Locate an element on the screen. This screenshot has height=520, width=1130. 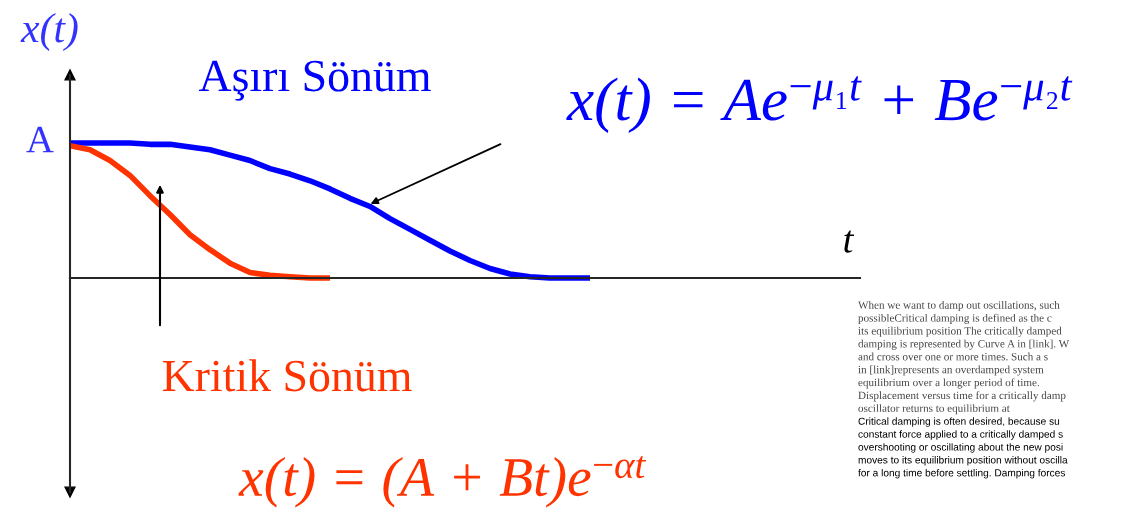
text: in [link]represents an overdamped system is located at coordinates (951, 370).